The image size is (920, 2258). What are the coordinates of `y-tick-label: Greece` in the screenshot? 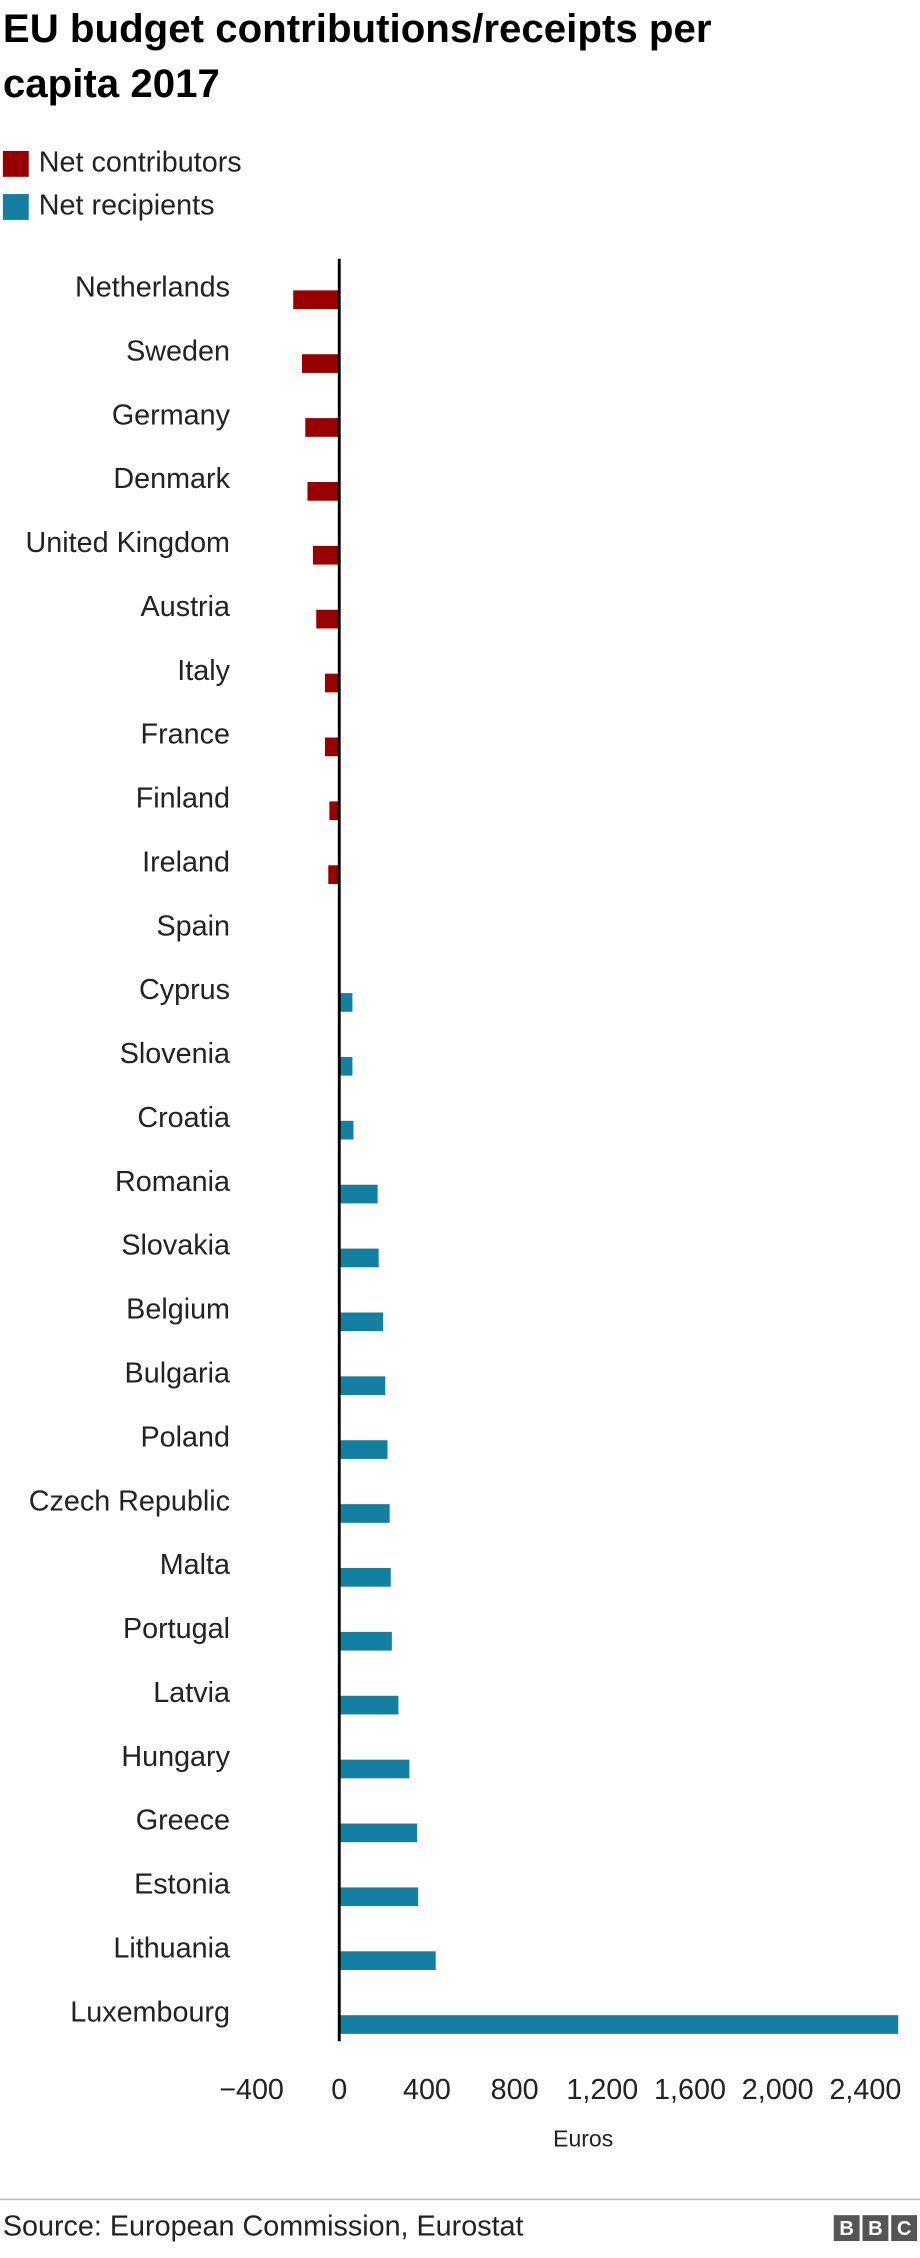 It's located at (183, 1821).